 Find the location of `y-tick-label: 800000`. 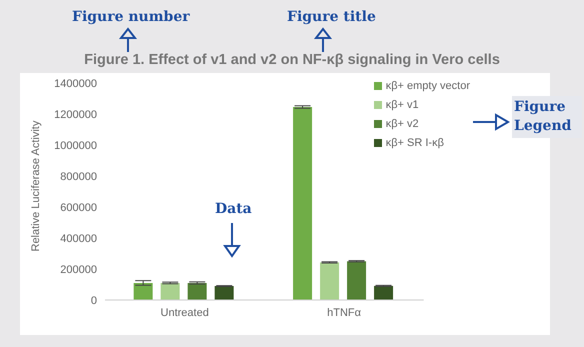

y-tick-label: 800000 is located at coordinates (78, 176).